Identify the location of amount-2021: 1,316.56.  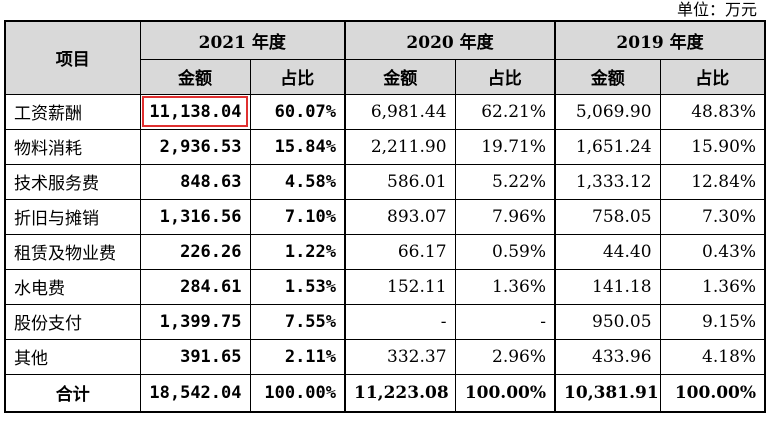
(195, 216).